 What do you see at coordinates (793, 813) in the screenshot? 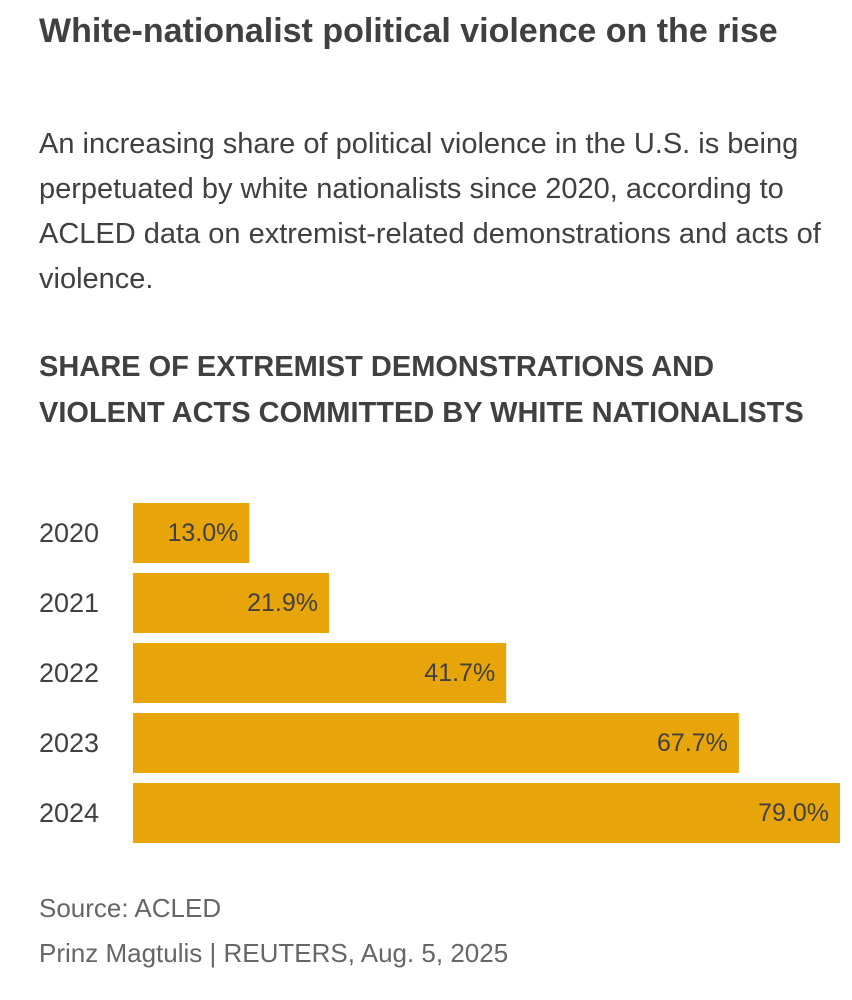
I see `value-label-2024: 79.0%` at bounding box center [793, 813].